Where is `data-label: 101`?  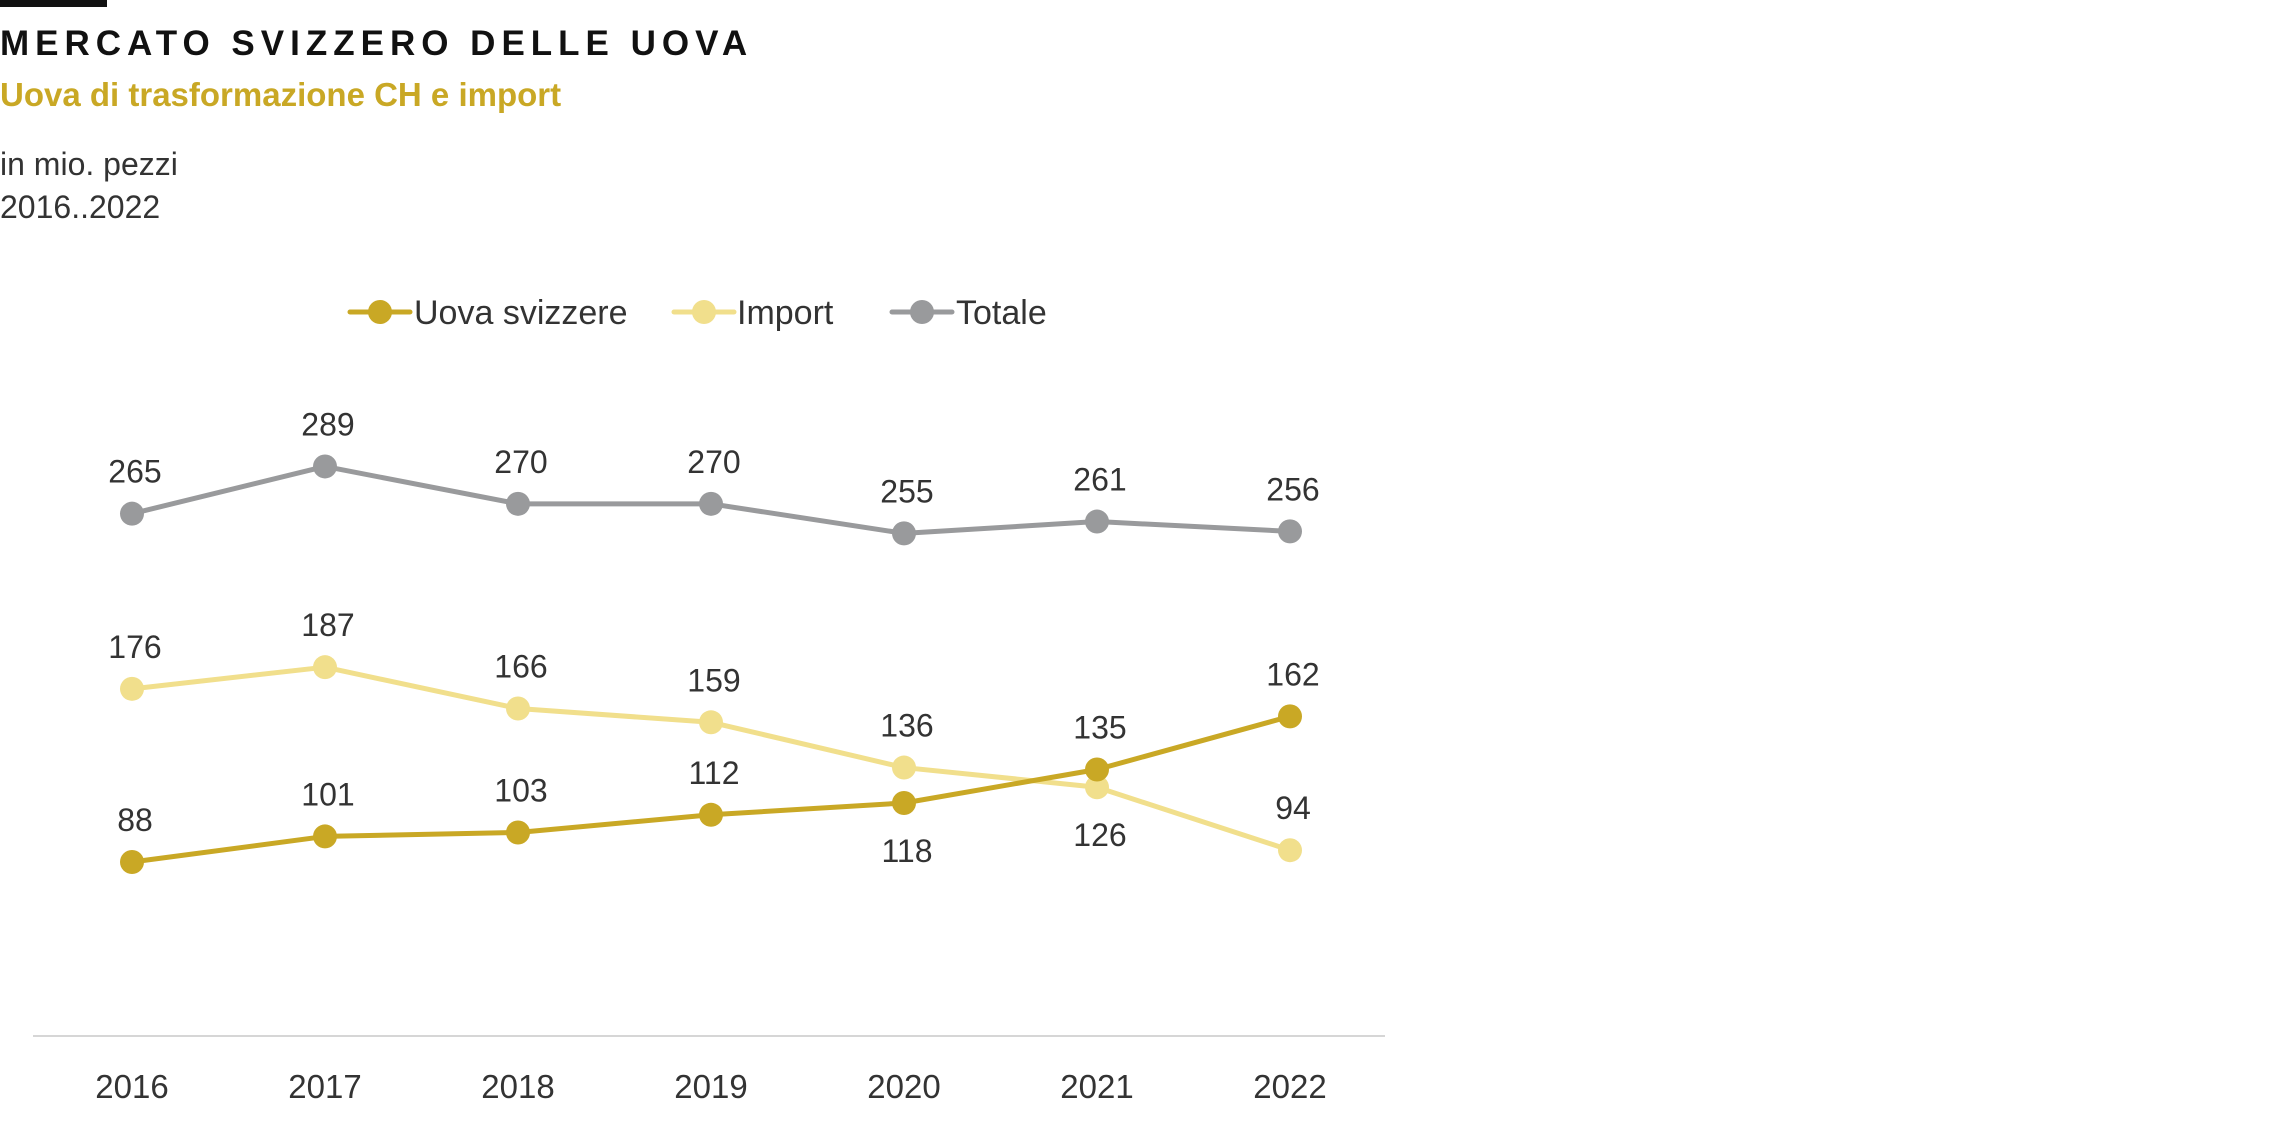 data-label: 101 is located at coordinates (327, 794).